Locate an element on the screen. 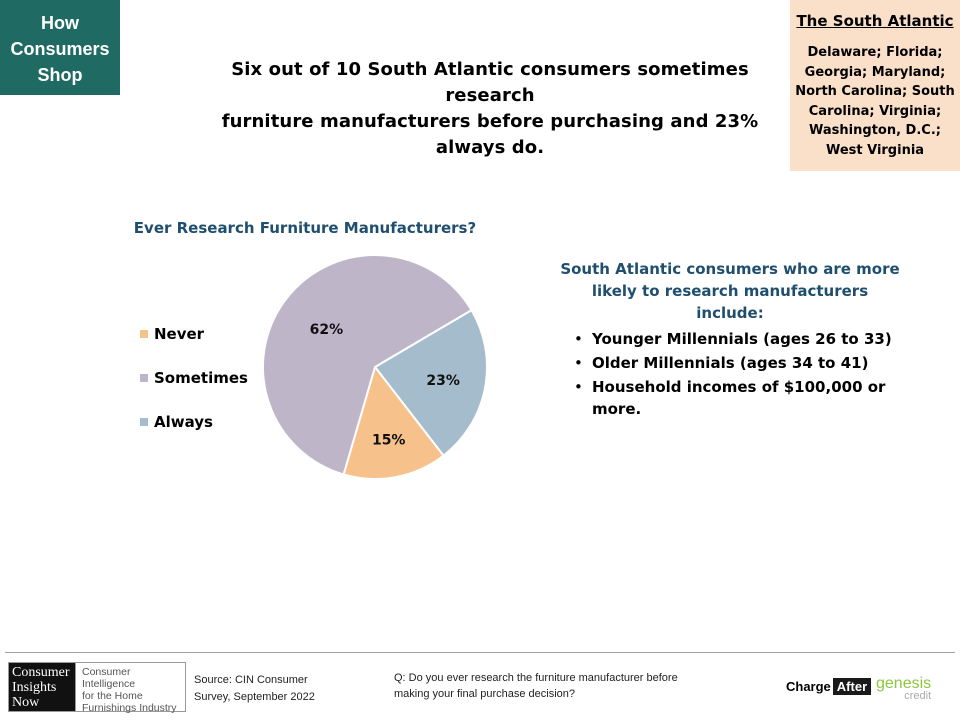 The image size is (960, 720). cin-logo-word: Now is located at coordinates (26, 702).